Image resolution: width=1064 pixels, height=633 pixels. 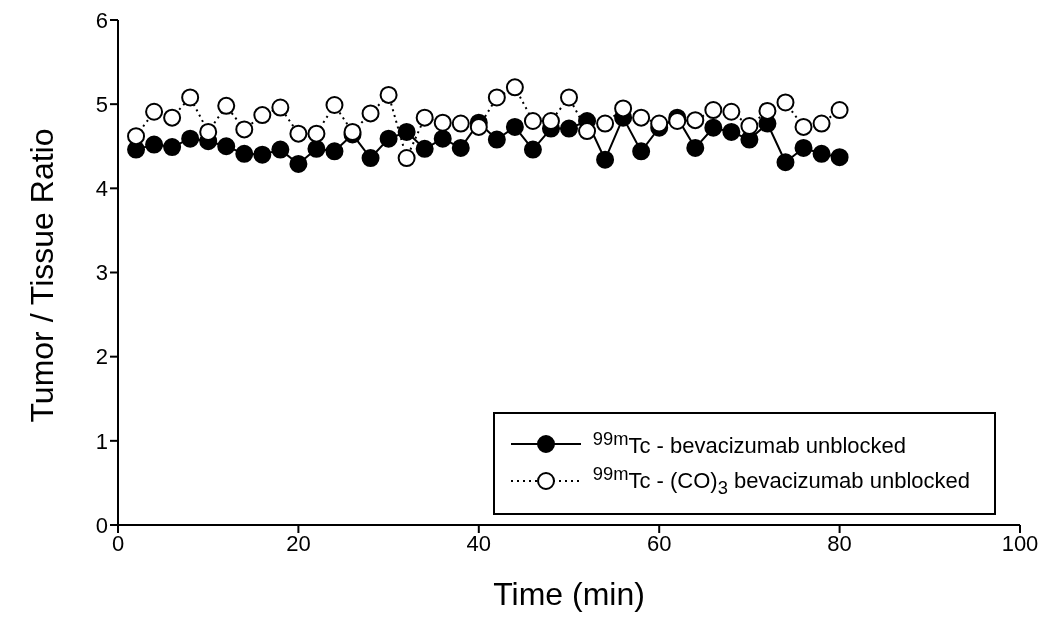 I want to click on x-tick-label: 0, so click(x=118, y=543).